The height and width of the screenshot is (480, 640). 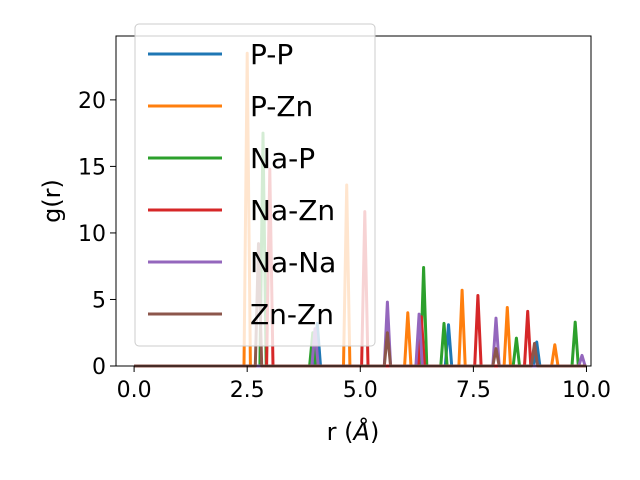 I want to click on y-tick-label: 0, so click(x=99, y=367).